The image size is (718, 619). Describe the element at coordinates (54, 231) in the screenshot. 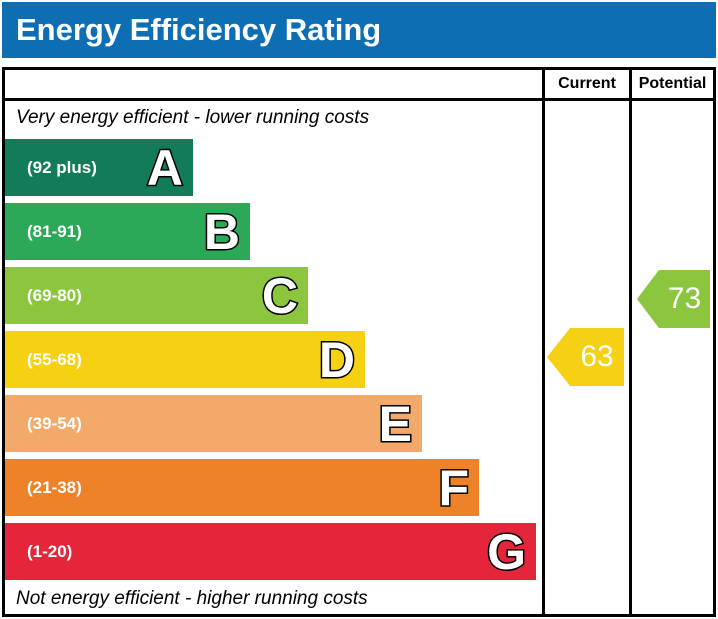

I see `band-b-range: (81-91)` at that location.